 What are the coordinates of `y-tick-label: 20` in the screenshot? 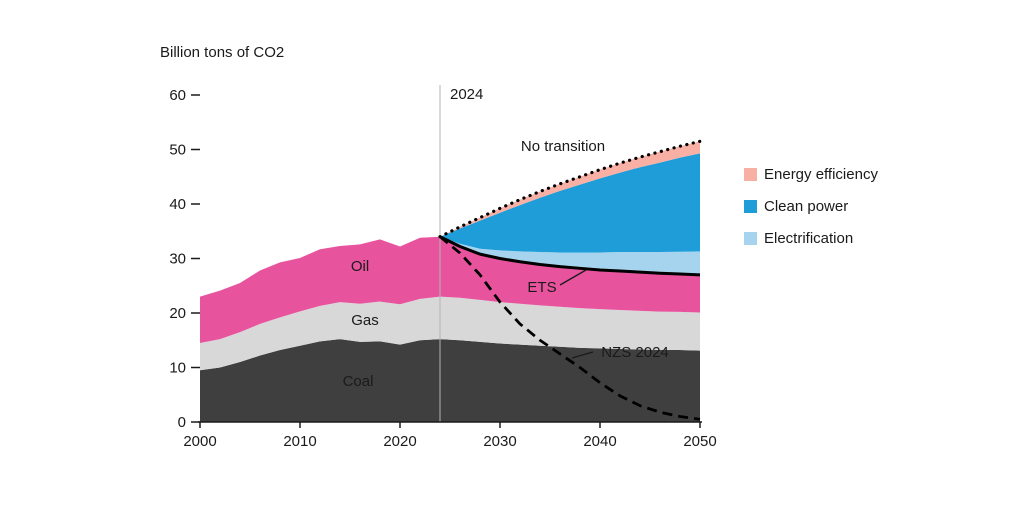 It's located at (177, 313).